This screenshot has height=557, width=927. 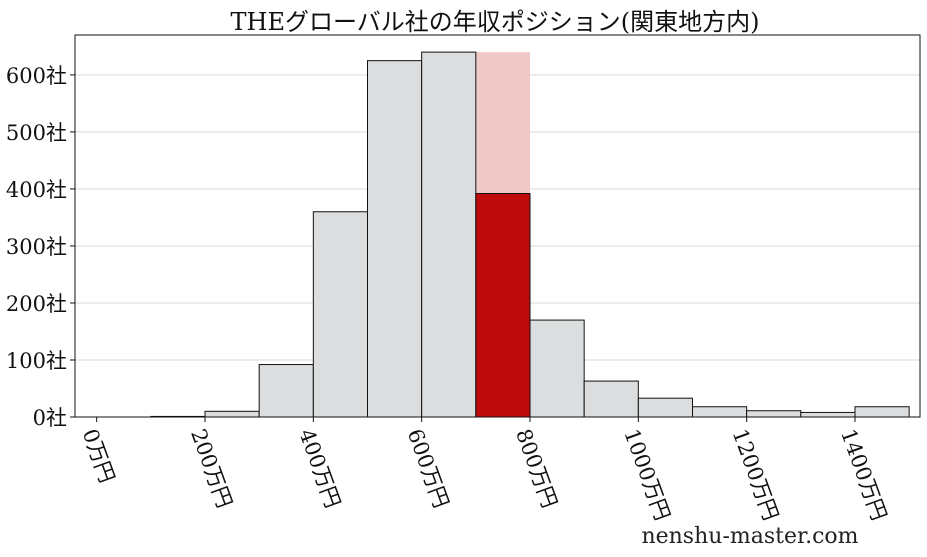 What do you see at coordinates (98, 456) in the screenshot?
I see `x-tick-label: 0万円` at bounding box center [98, 456].